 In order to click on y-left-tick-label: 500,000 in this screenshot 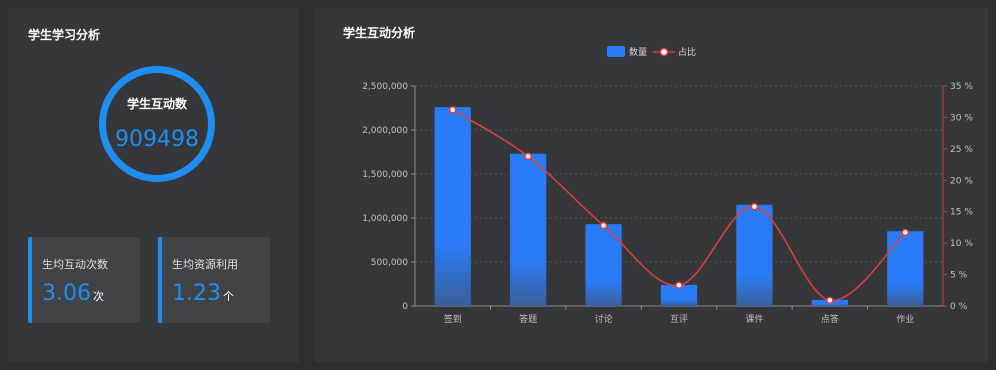, I will do `click(389, 263)`.